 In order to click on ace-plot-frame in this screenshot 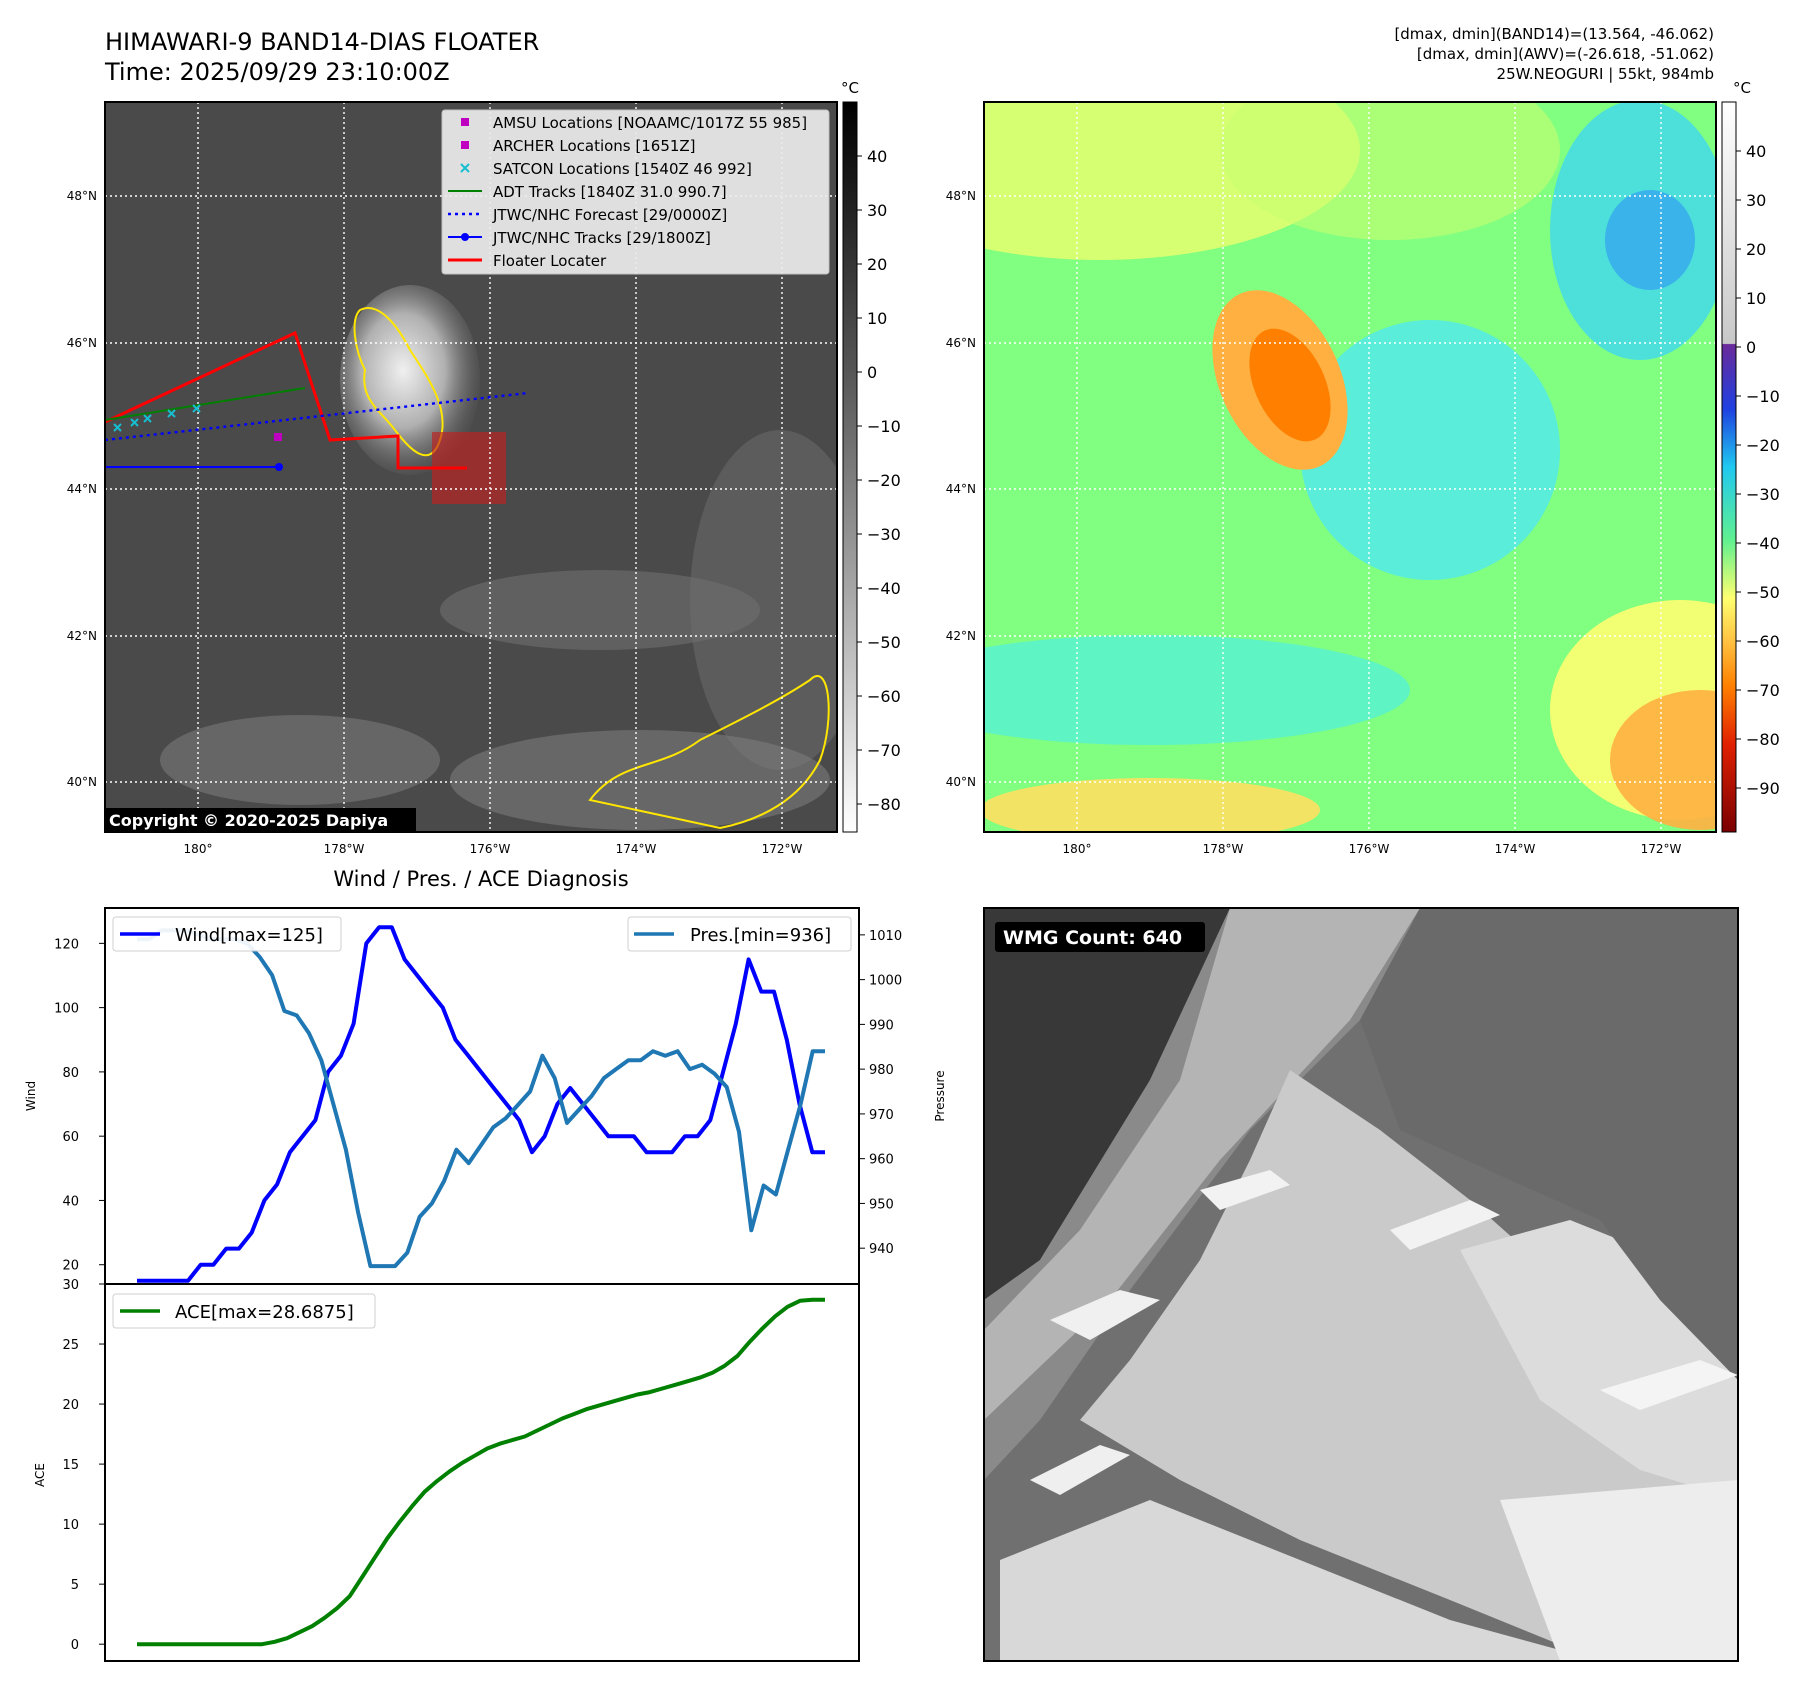, I will do `click(482, 1472)`.